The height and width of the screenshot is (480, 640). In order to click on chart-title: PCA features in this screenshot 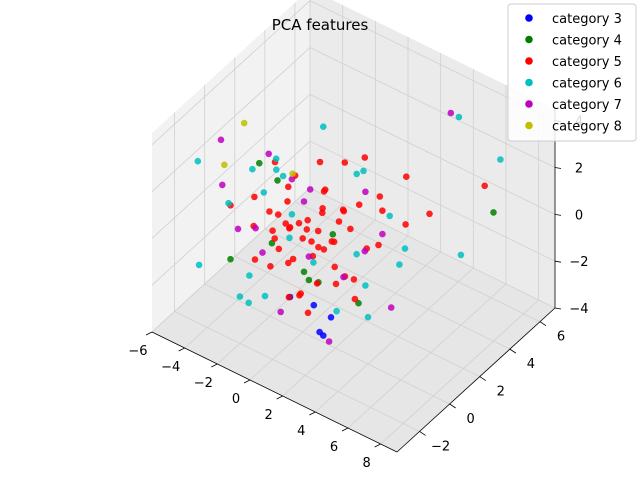, I will do `click(320, 25)`.